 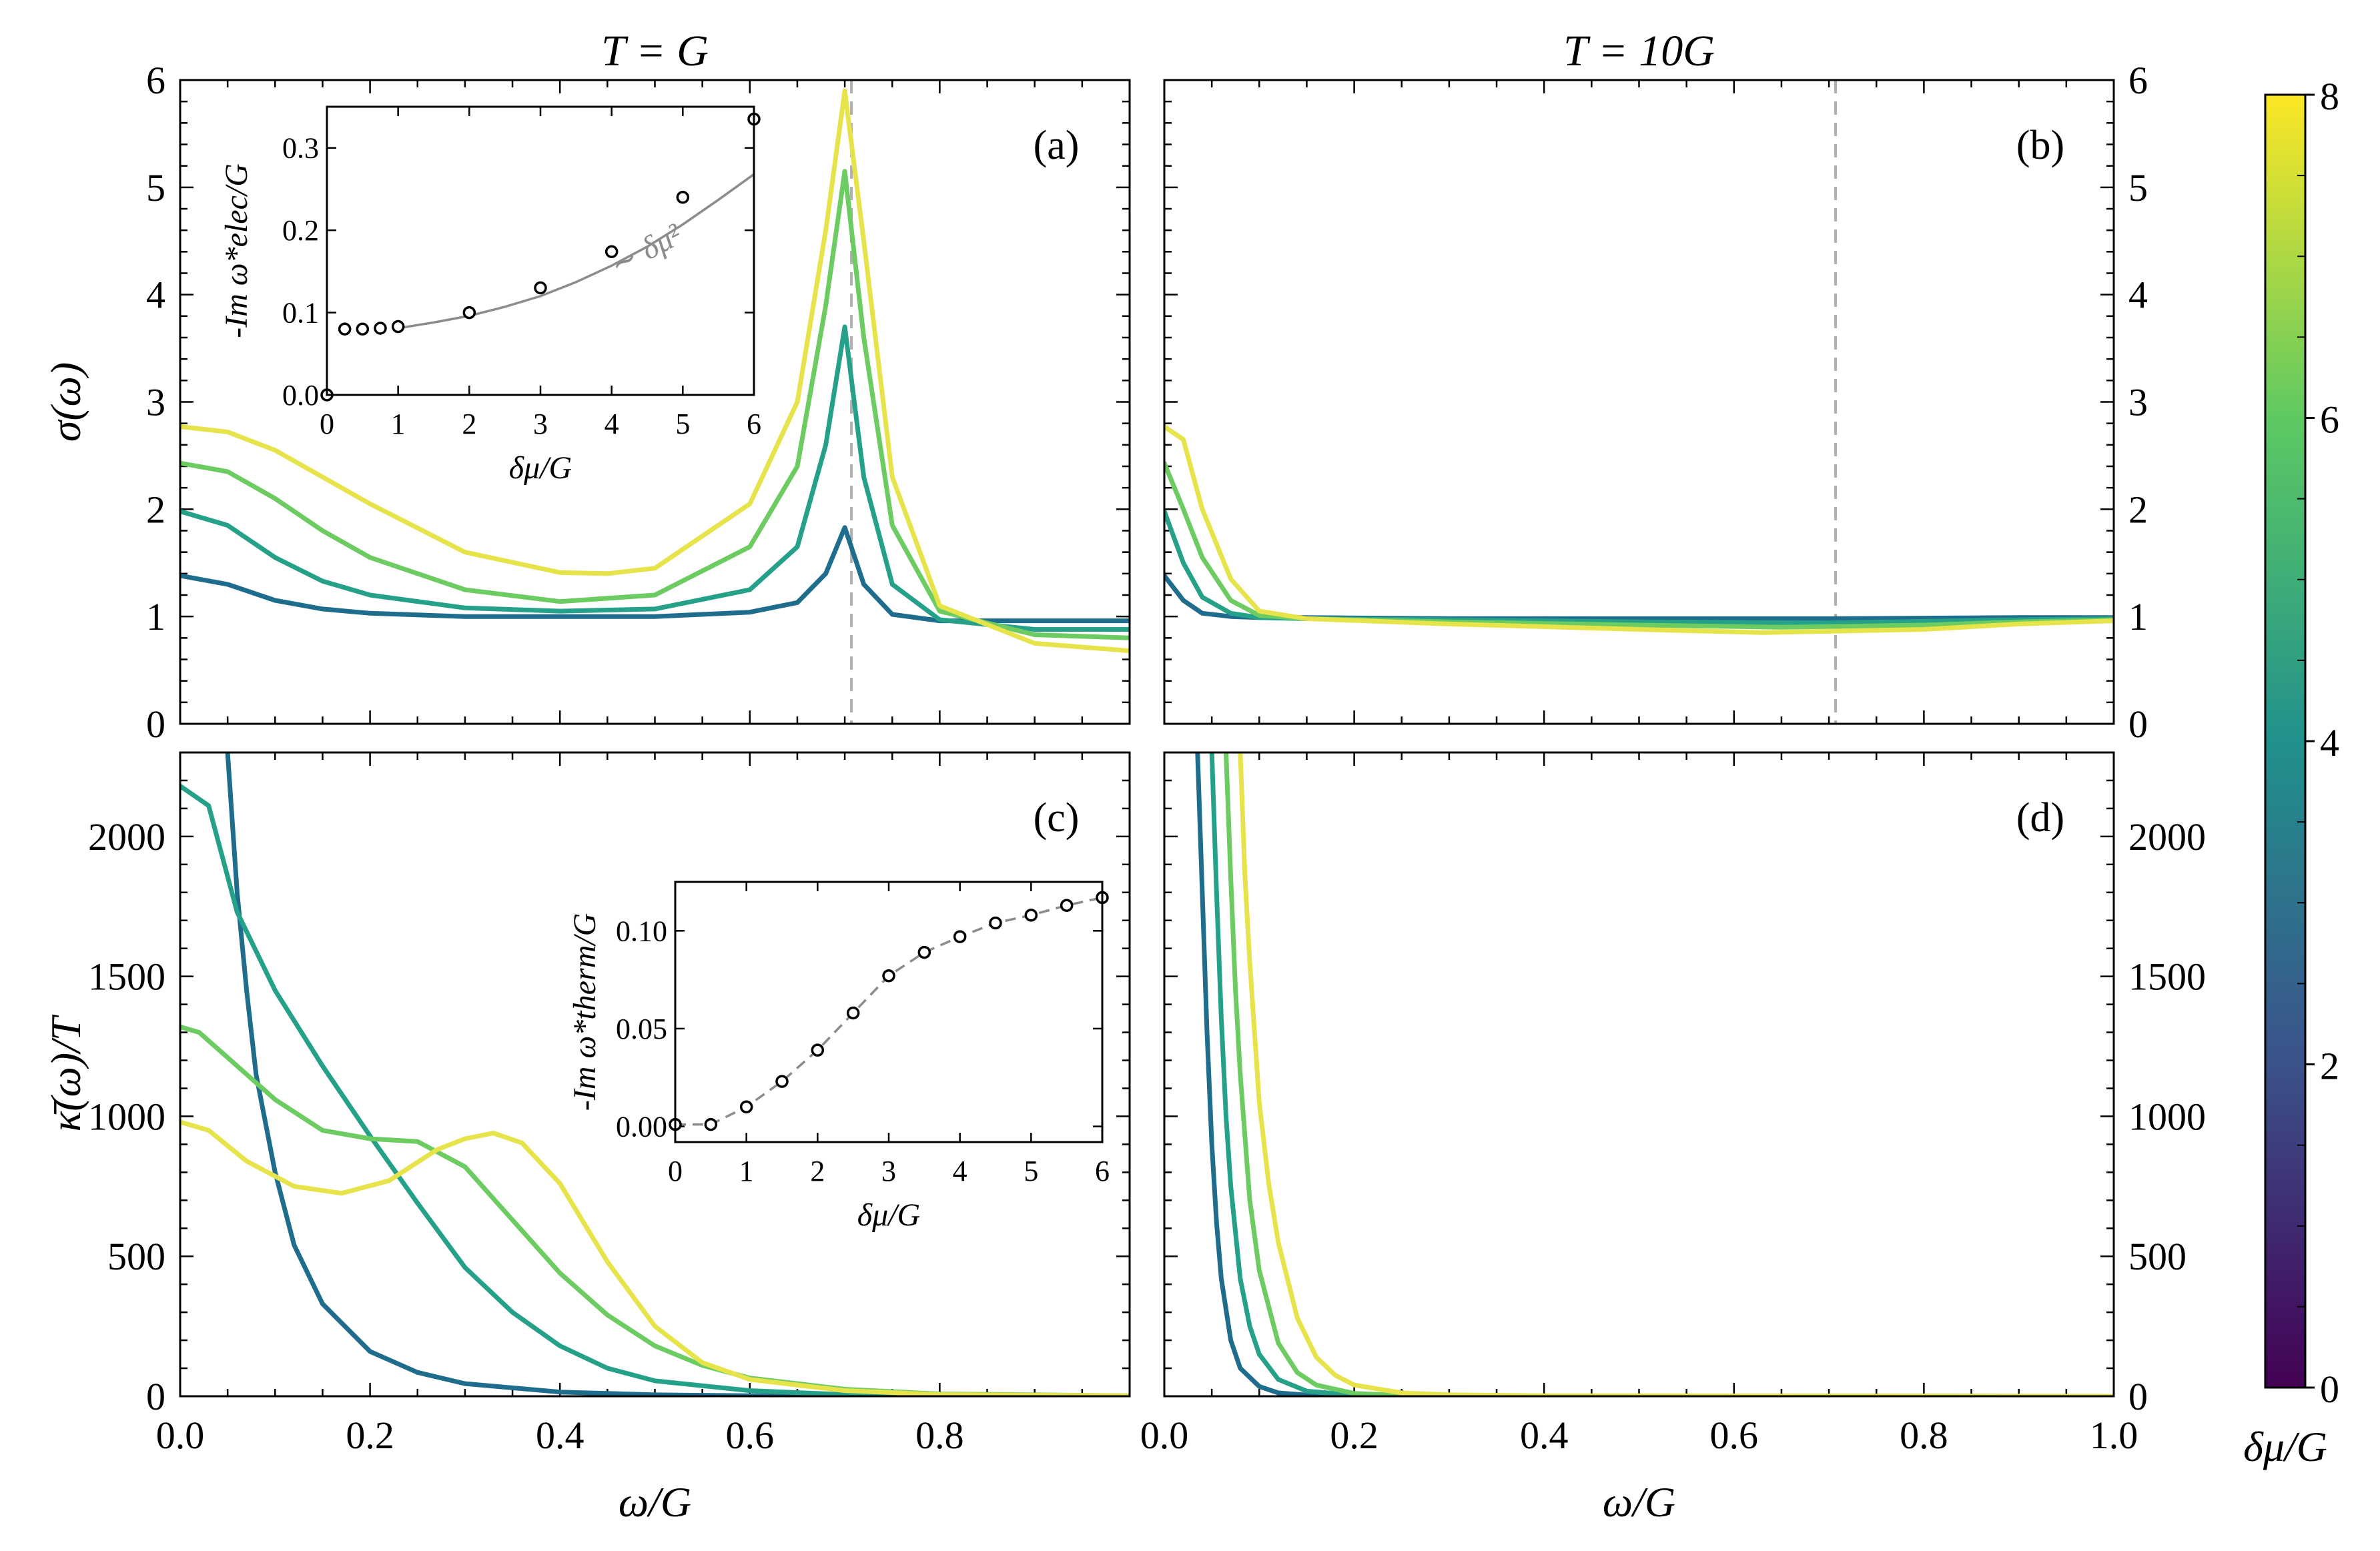 What do you see at coordinates (65, 1072) in the screenshot?
I see `y-axis-label: κ̄(ω)/T` at bounding box center [65, 1072].